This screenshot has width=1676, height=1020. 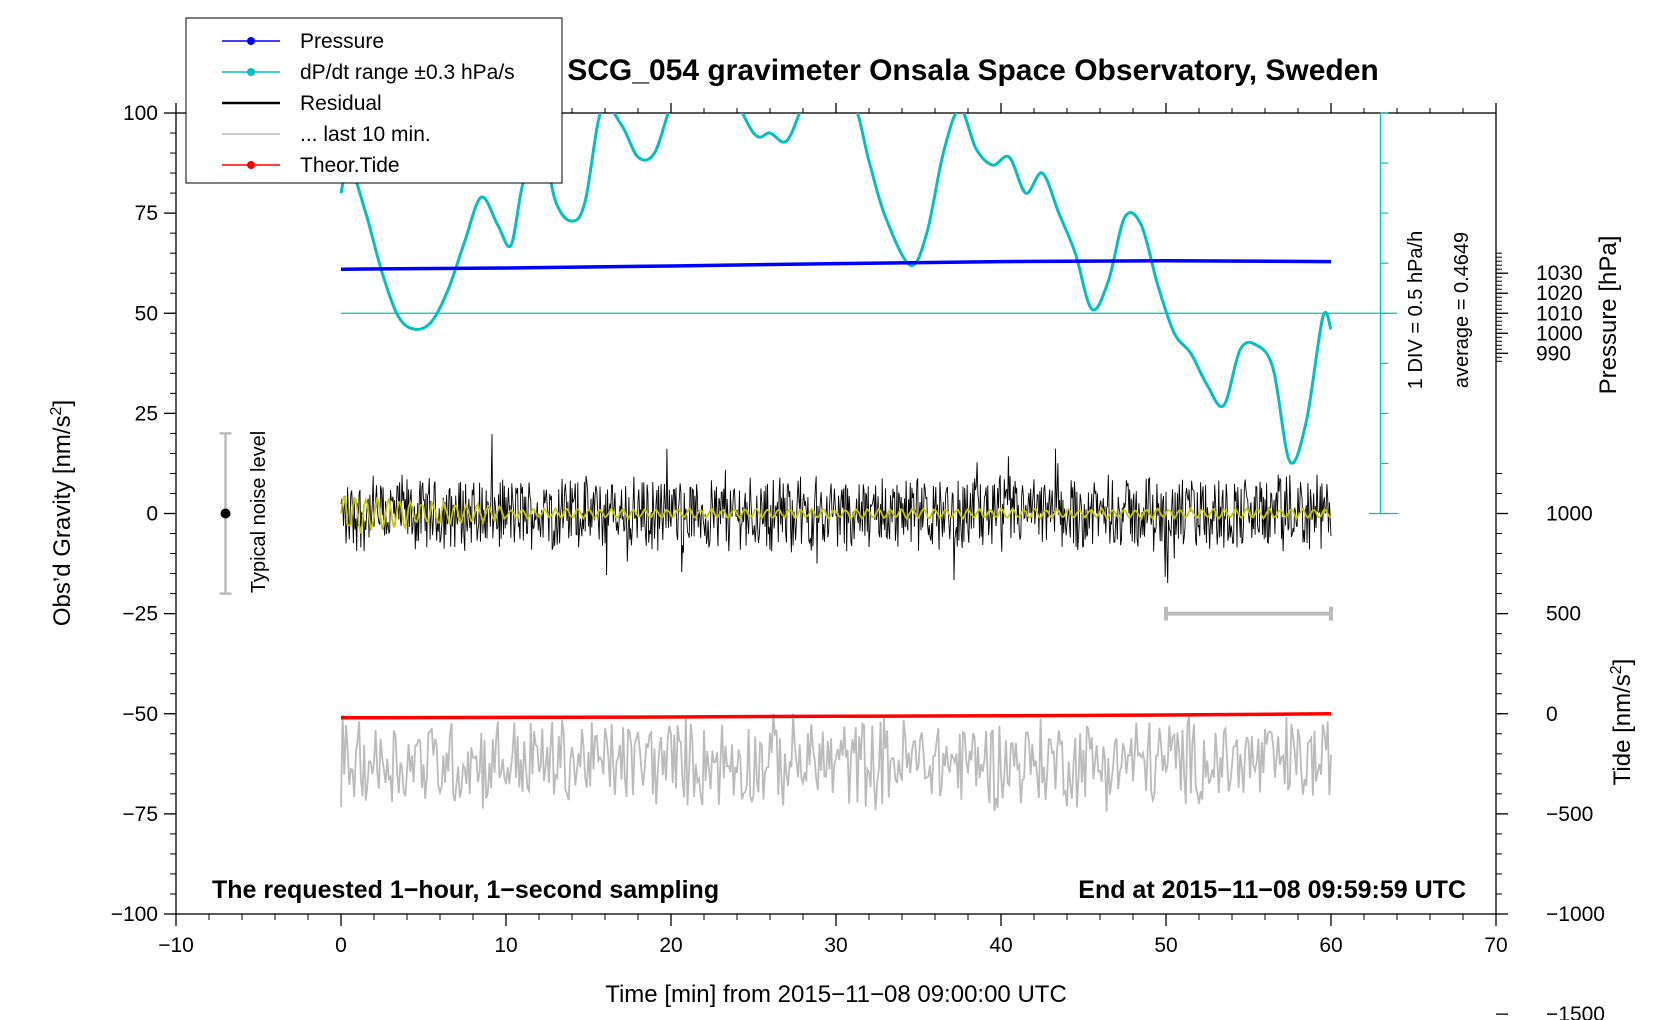 I want to click on residual-series, so click(x=836, y=509).